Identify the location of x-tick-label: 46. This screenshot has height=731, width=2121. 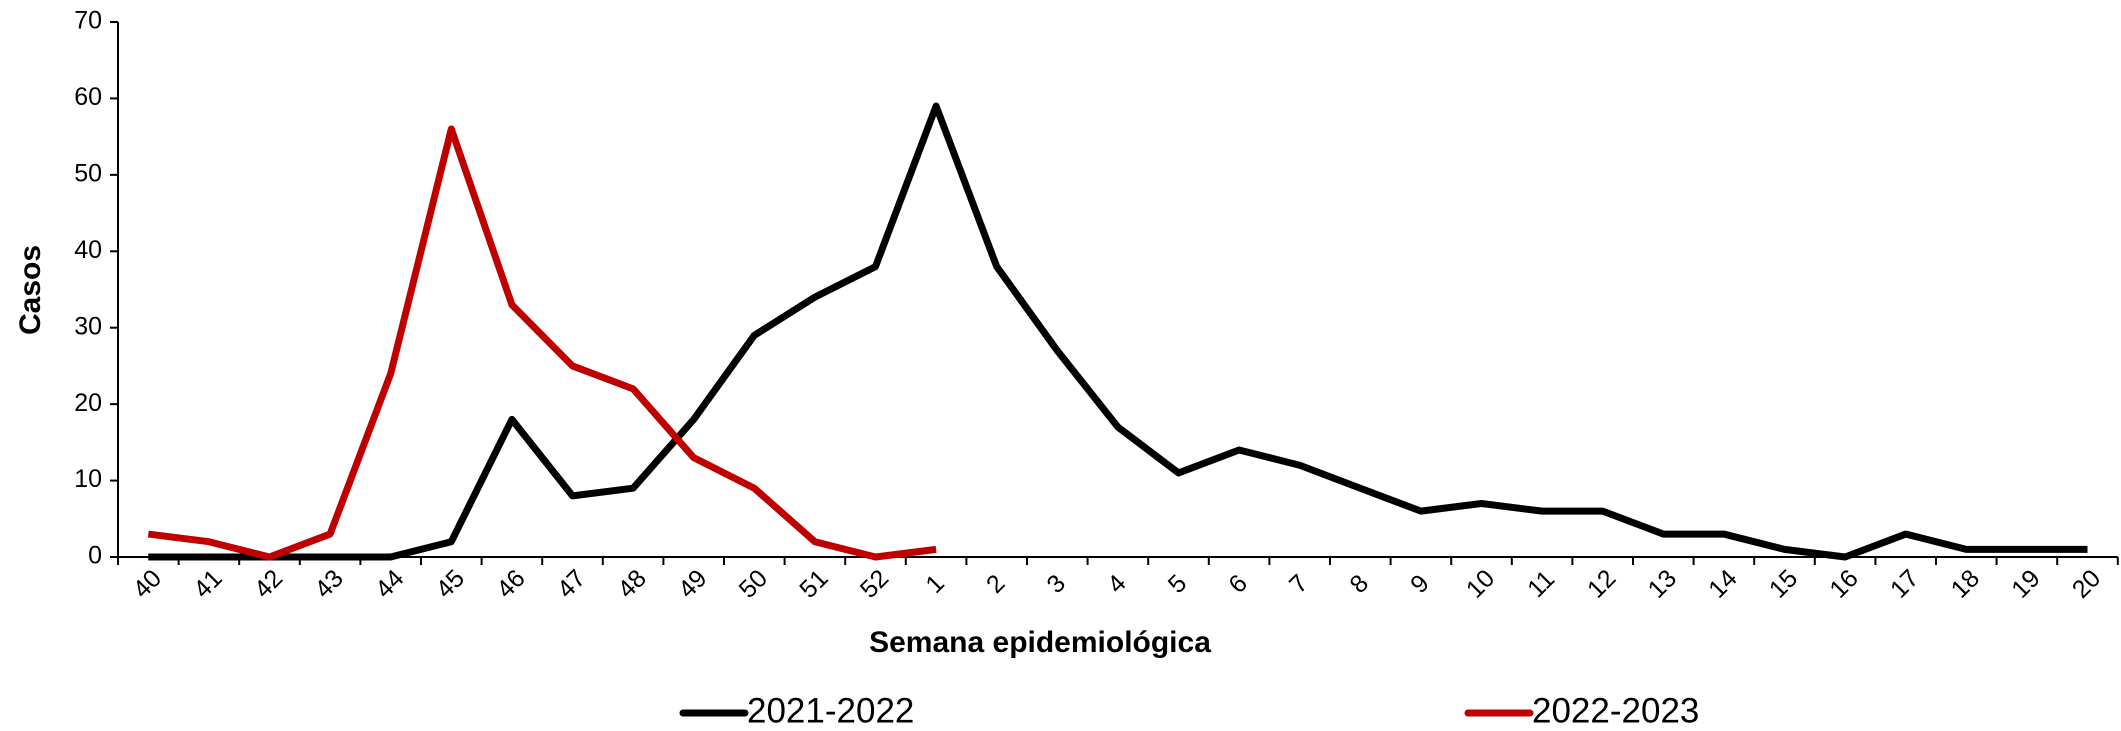
(510, 583).